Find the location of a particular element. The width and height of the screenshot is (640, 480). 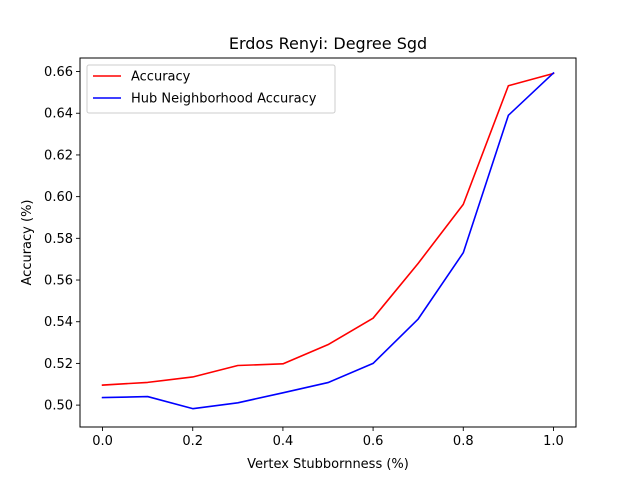

y-axis: 0.50 0.52 0.54 0.56 0.58 0.60 0.62 0.64 0.66 is located at coordinates (62, 239).